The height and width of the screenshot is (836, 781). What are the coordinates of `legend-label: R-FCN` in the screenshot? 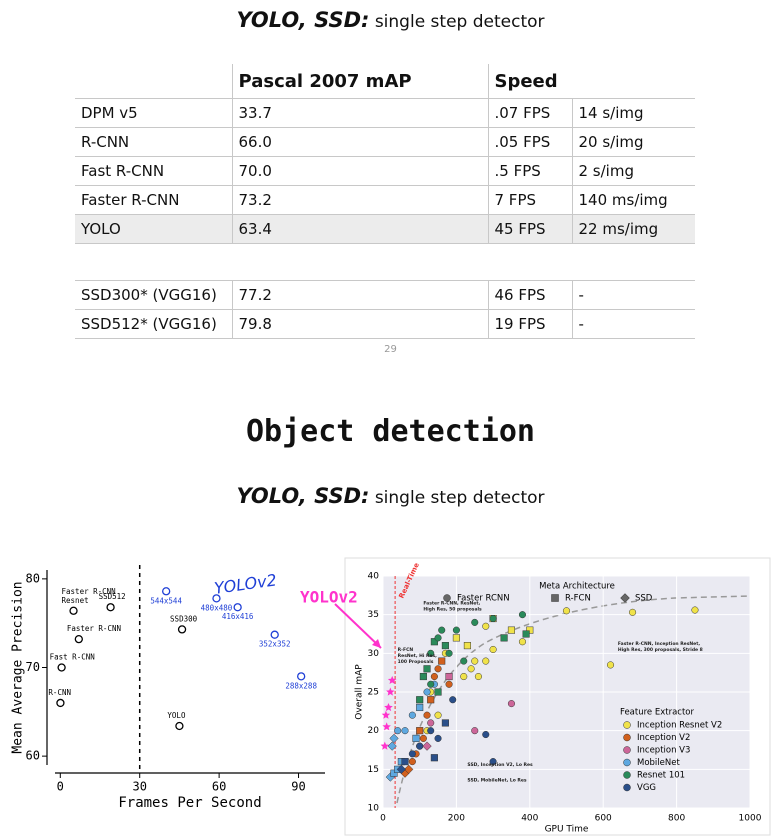 It's located at (578, 599).